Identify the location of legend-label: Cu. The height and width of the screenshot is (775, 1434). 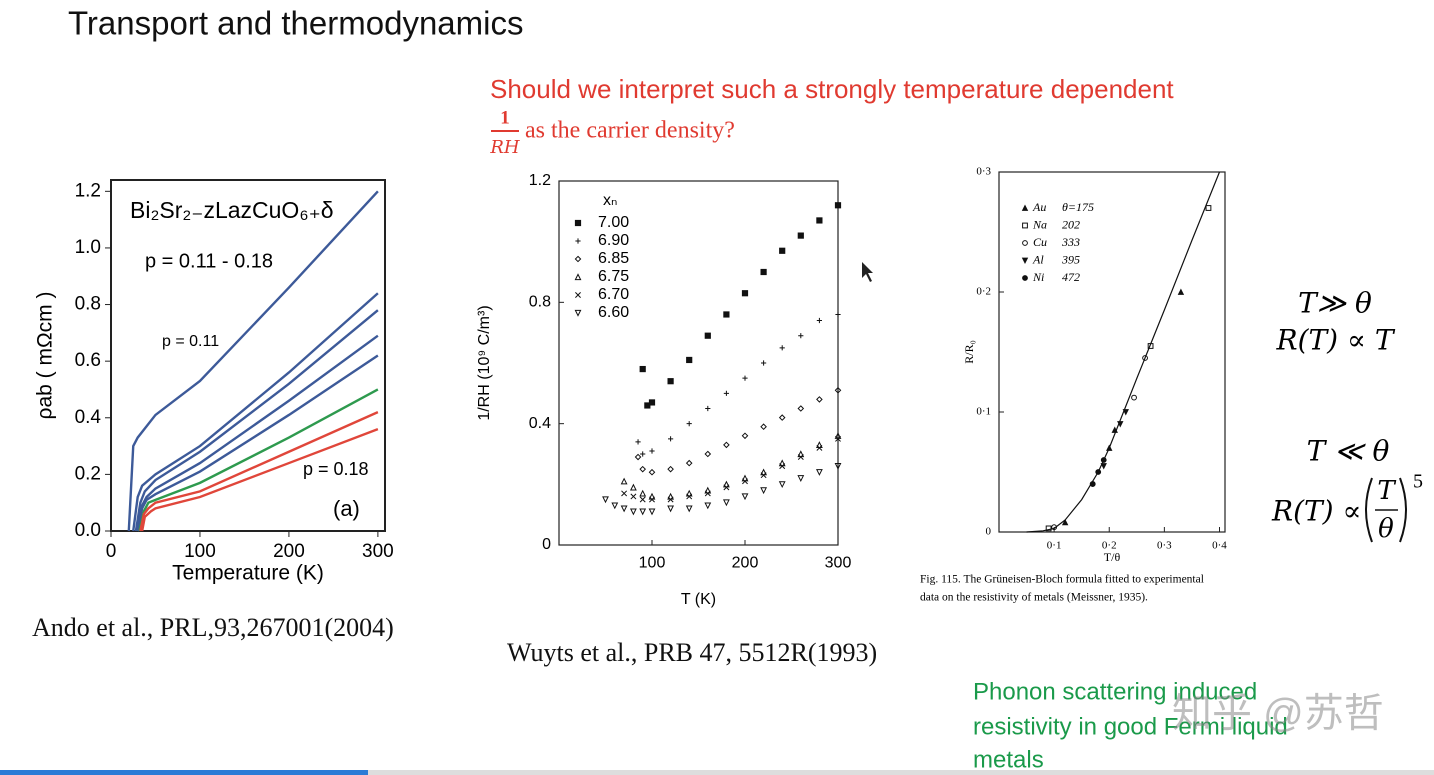
(1040, 242).